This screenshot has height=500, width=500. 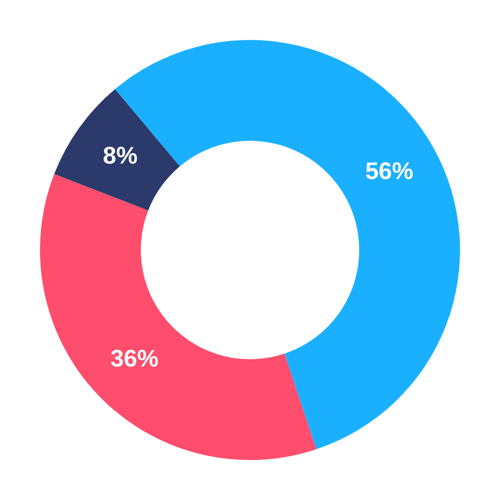 I want to click on data-label: 8%, so click(x=120, y=156).